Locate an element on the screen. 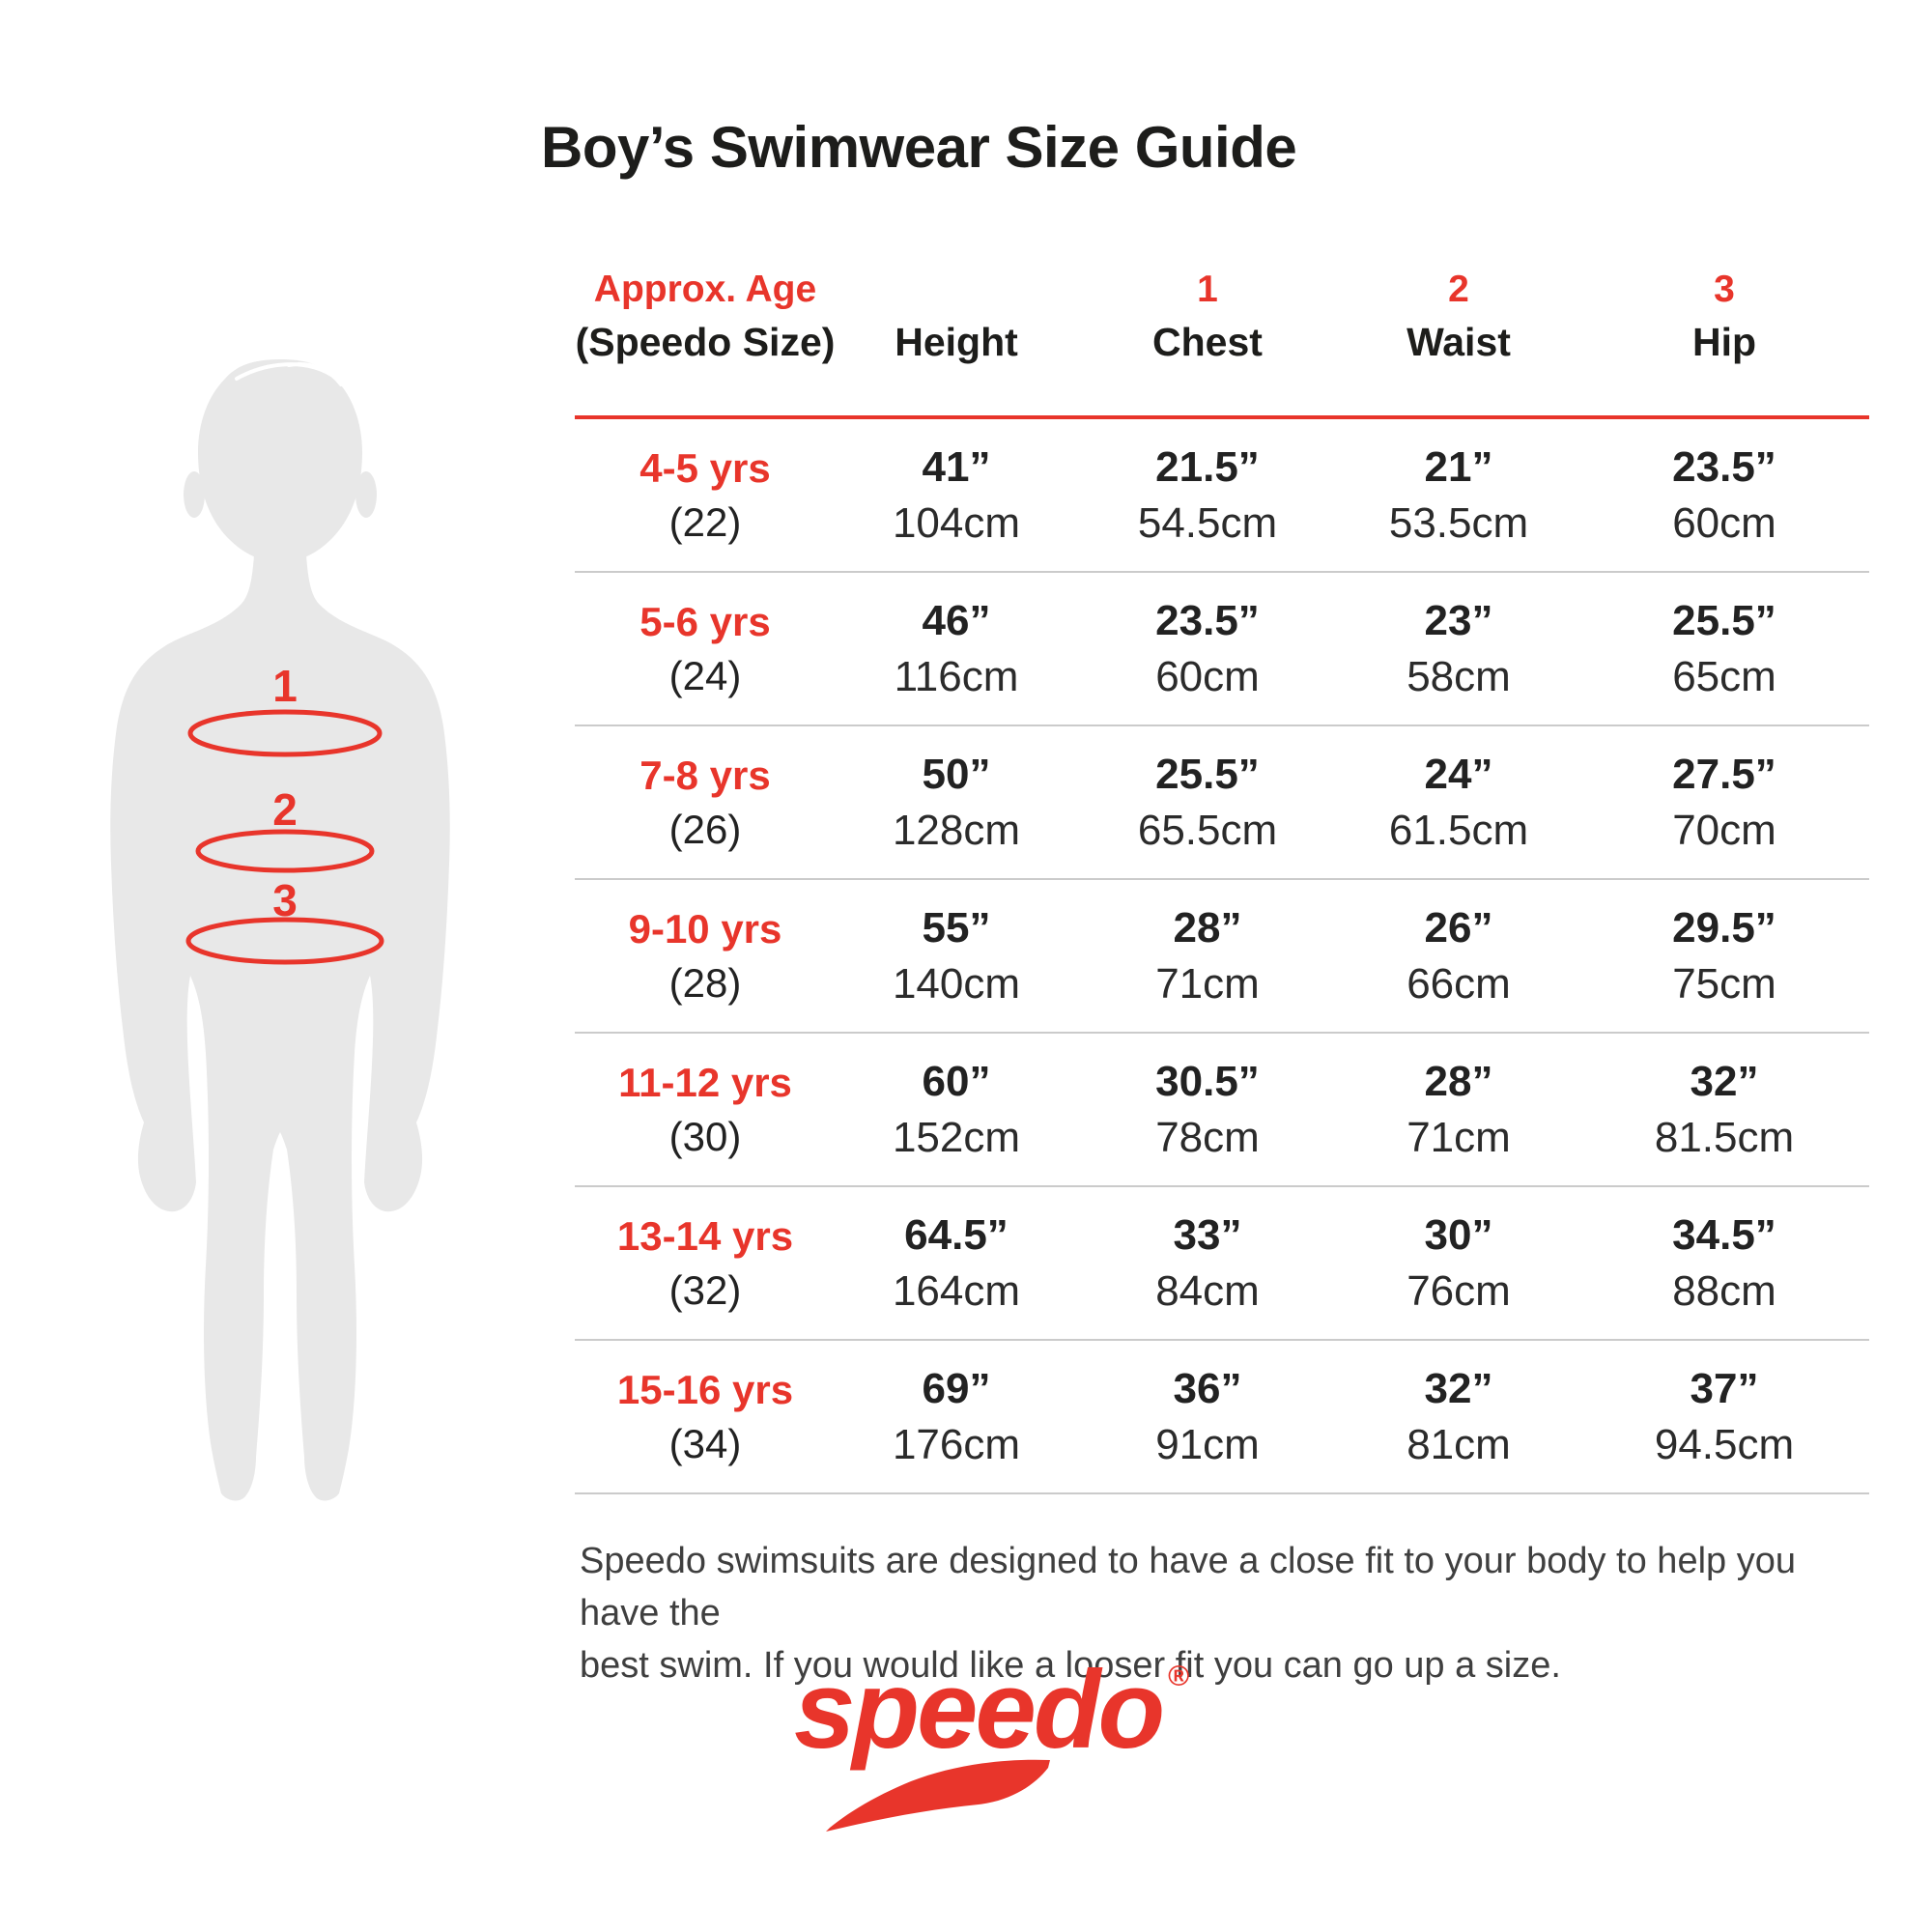  waist-cell: 26” 66cm is located at coordinates (1458, 956).